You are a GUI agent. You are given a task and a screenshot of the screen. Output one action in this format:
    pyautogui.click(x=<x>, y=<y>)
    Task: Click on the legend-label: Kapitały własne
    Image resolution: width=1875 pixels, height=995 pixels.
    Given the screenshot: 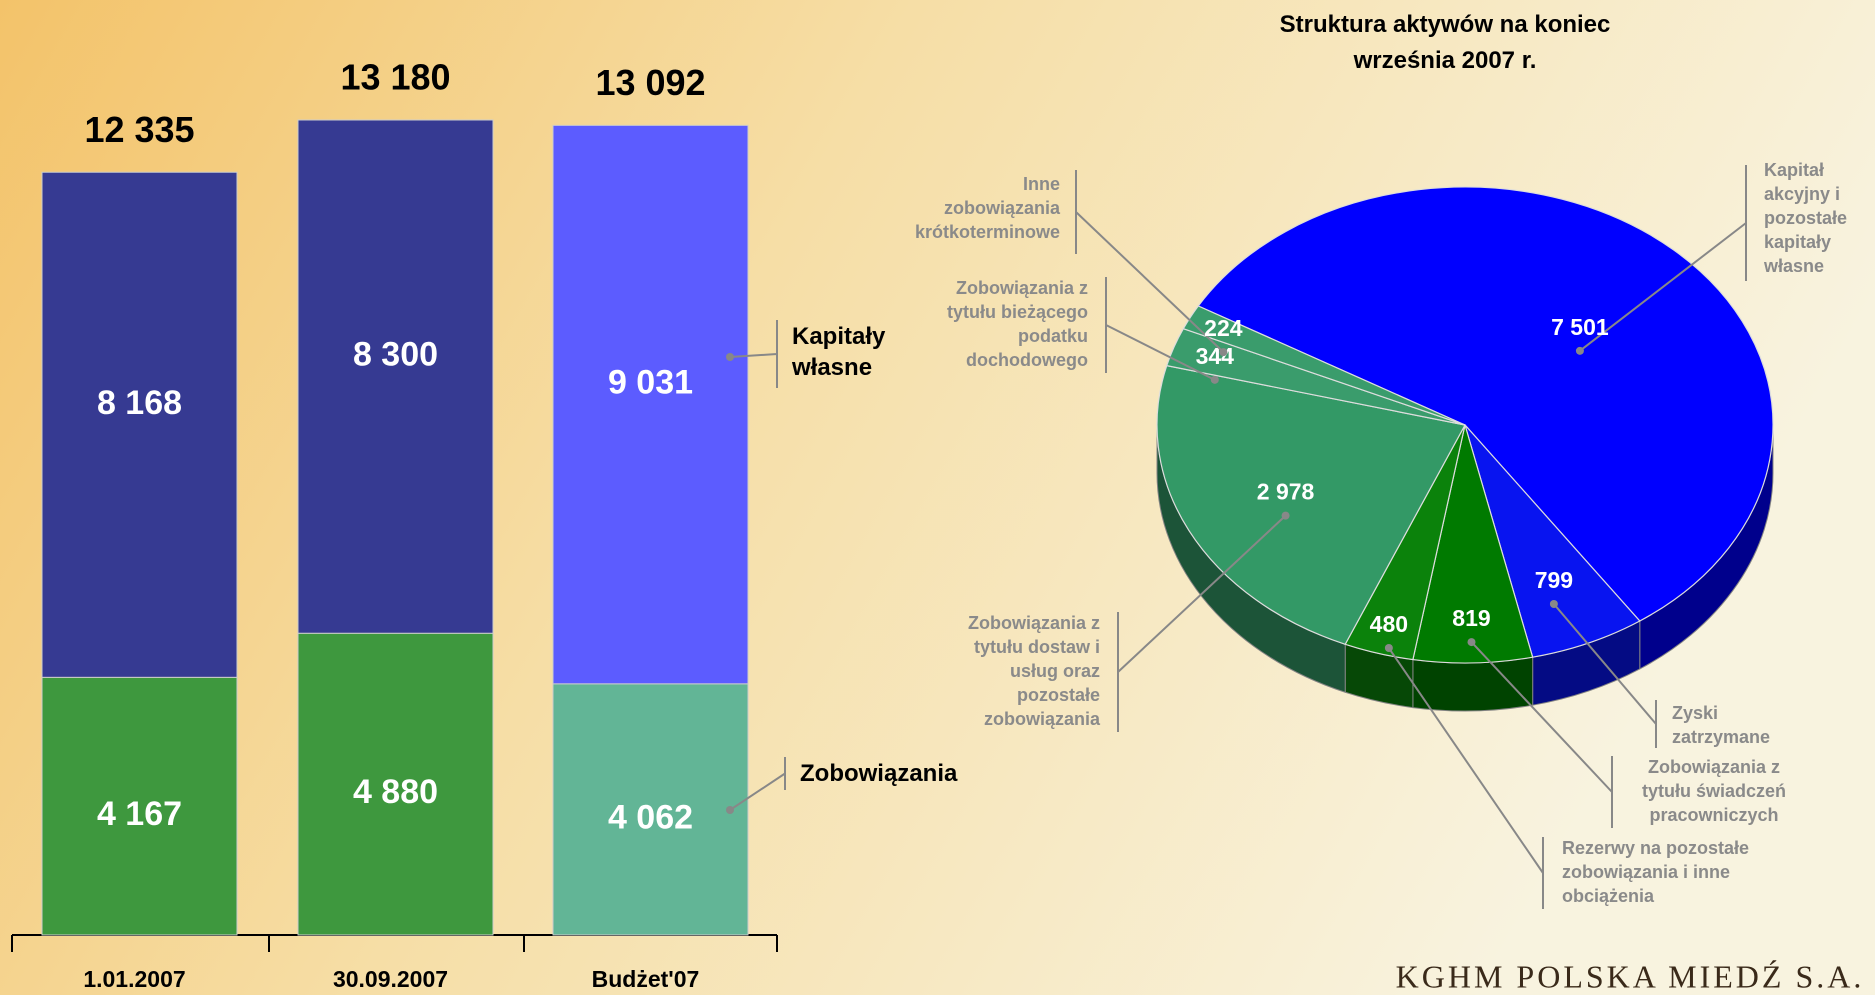 What is the action you would take?
    pyautogui.click(x=838, y=352)
    